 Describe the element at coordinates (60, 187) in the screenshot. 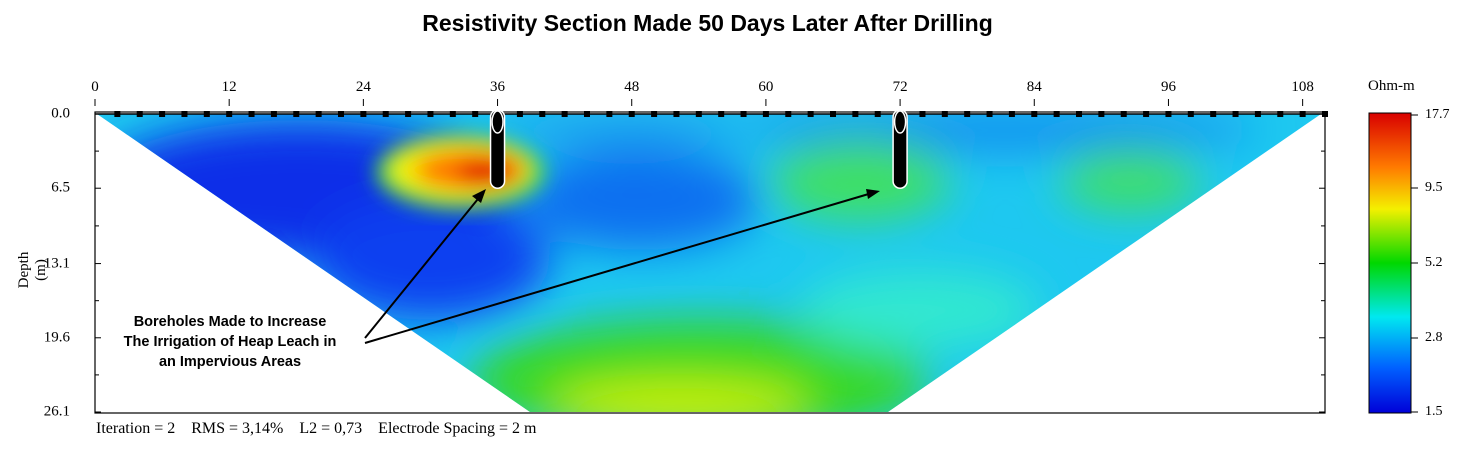

I see `y-tick-label: 6.5` at that location.